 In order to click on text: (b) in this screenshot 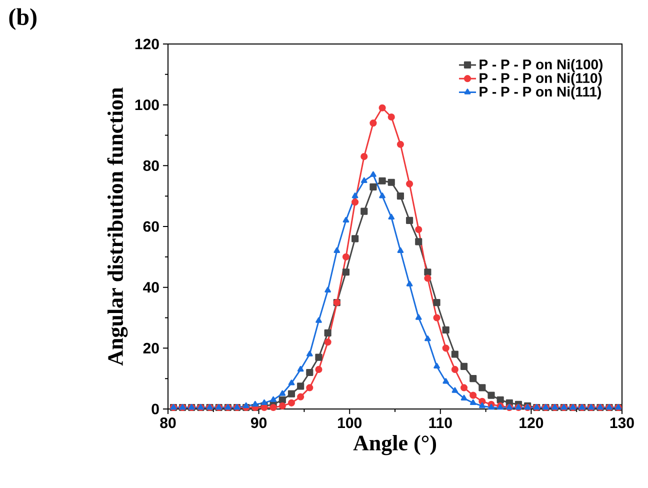, I will do `click(22, 19)`.